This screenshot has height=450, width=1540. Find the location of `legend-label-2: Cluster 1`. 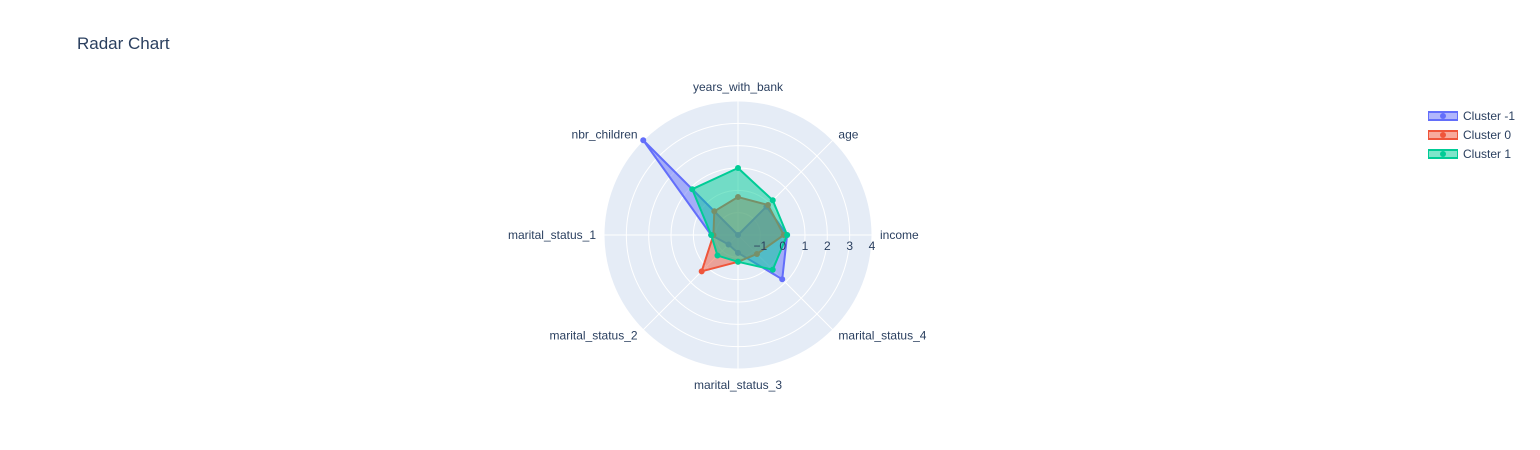

legend-label-2: Cluster 1 is located at coordinates (1487, 153).